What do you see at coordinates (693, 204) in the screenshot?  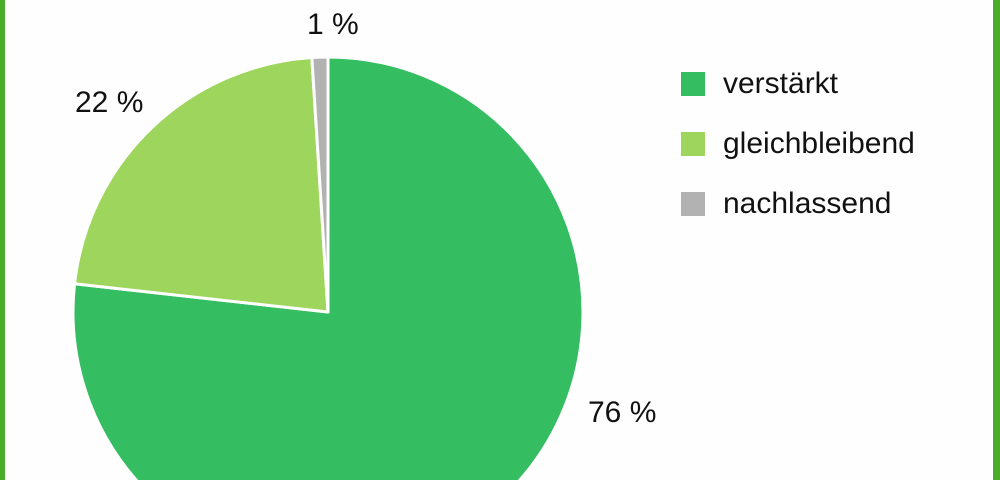 I see `legend-swatch-nachlassend` at bounding box center [693, 204].